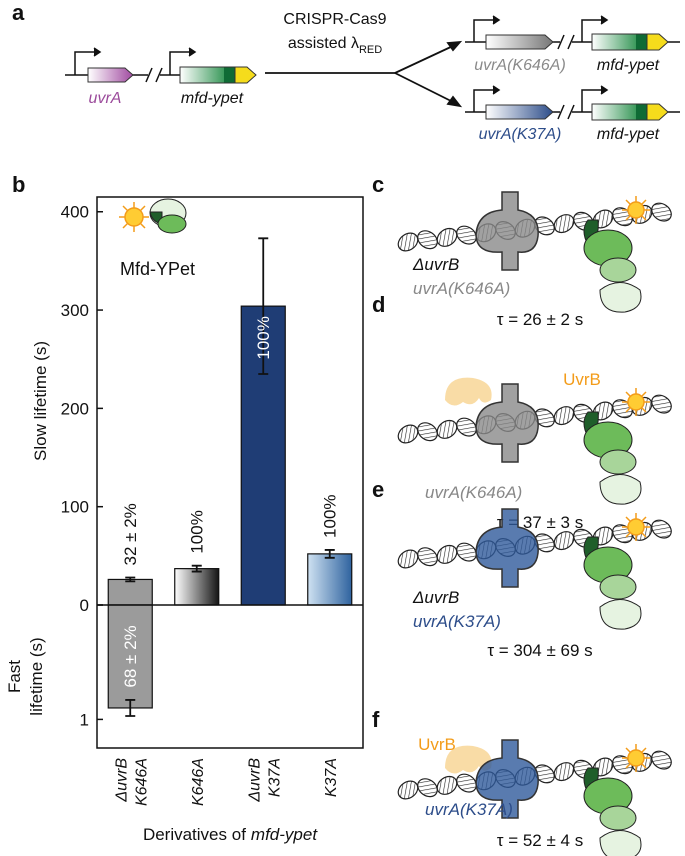  I want to click on lifetime: τ = 26 ± 2 s, so click(540, 319).